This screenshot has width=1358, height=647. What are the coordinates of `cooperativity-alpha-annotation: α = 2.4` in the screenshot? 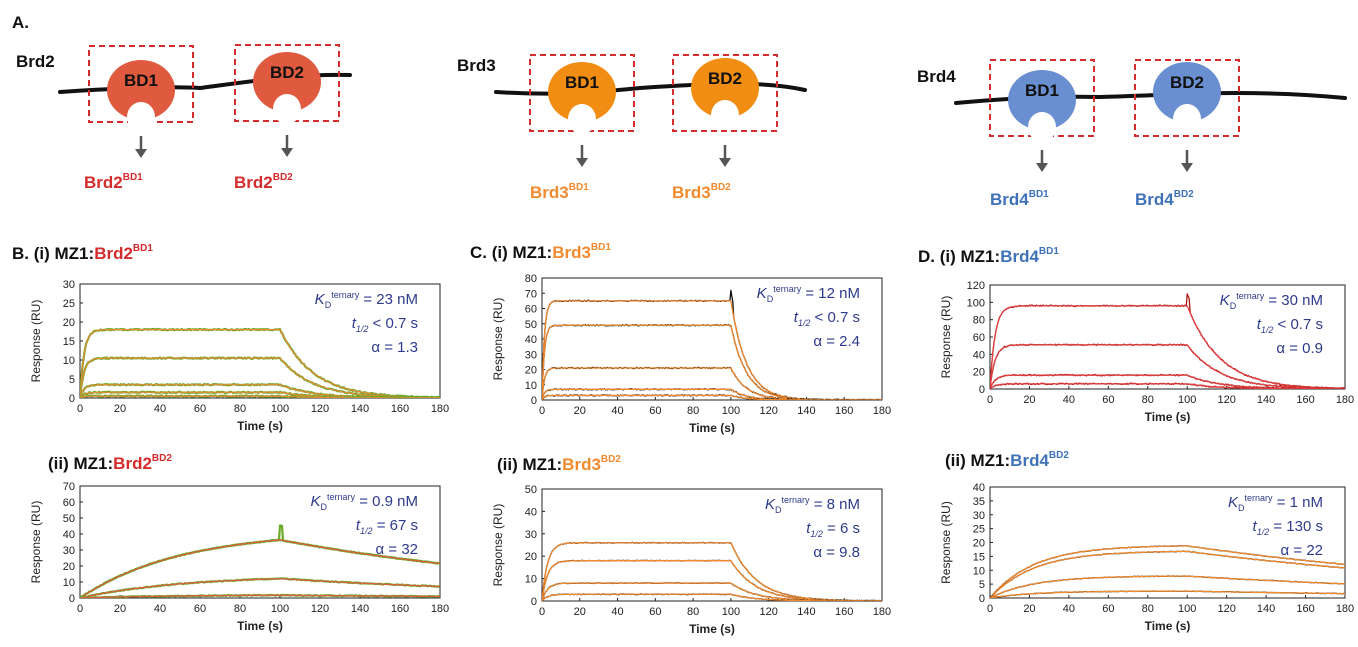 It's located at (836, 341).